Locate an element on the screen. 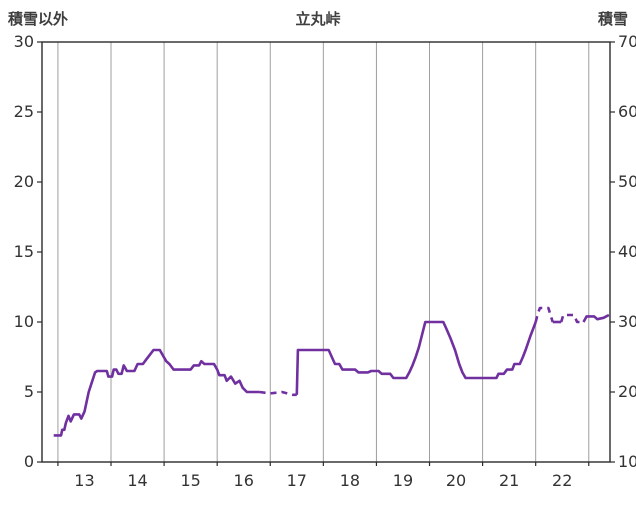 This screenshot has height=505, width=636. left-axis-tick-label: 10 is located at coordinates (24, 321).